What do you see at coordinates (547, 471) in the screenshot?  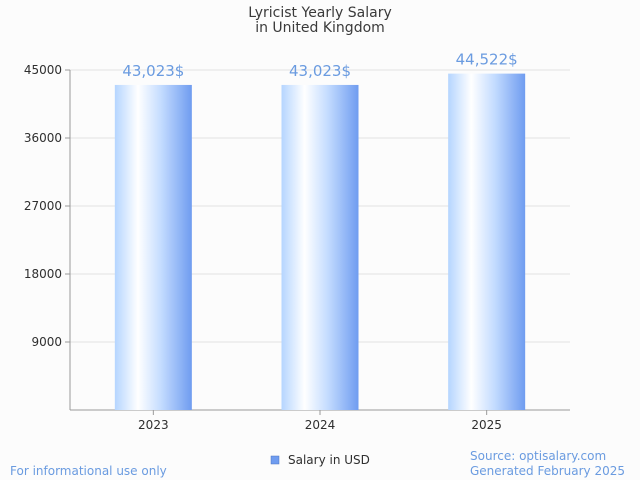 I see `footer-generated: Generated February 2025` at bounding box center [547, 471].